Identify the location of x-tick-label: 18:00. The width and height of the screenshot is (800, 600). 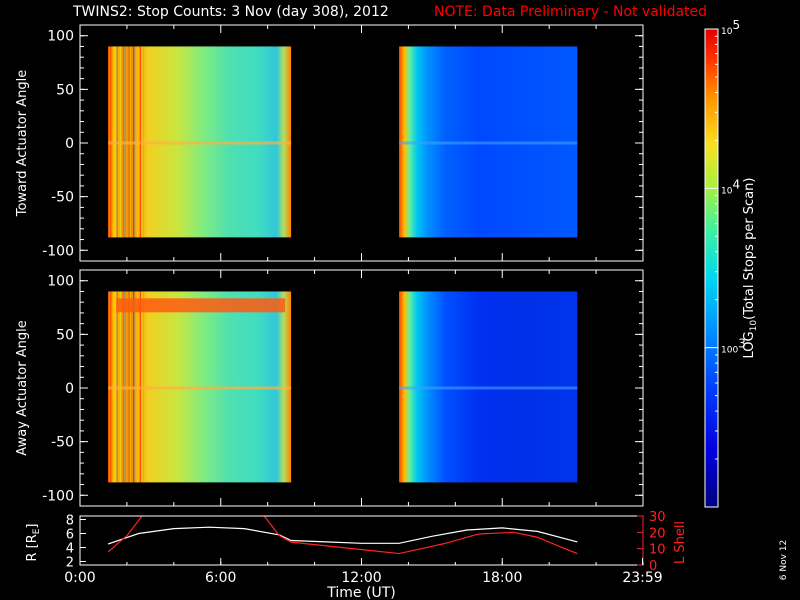
(502, 578).